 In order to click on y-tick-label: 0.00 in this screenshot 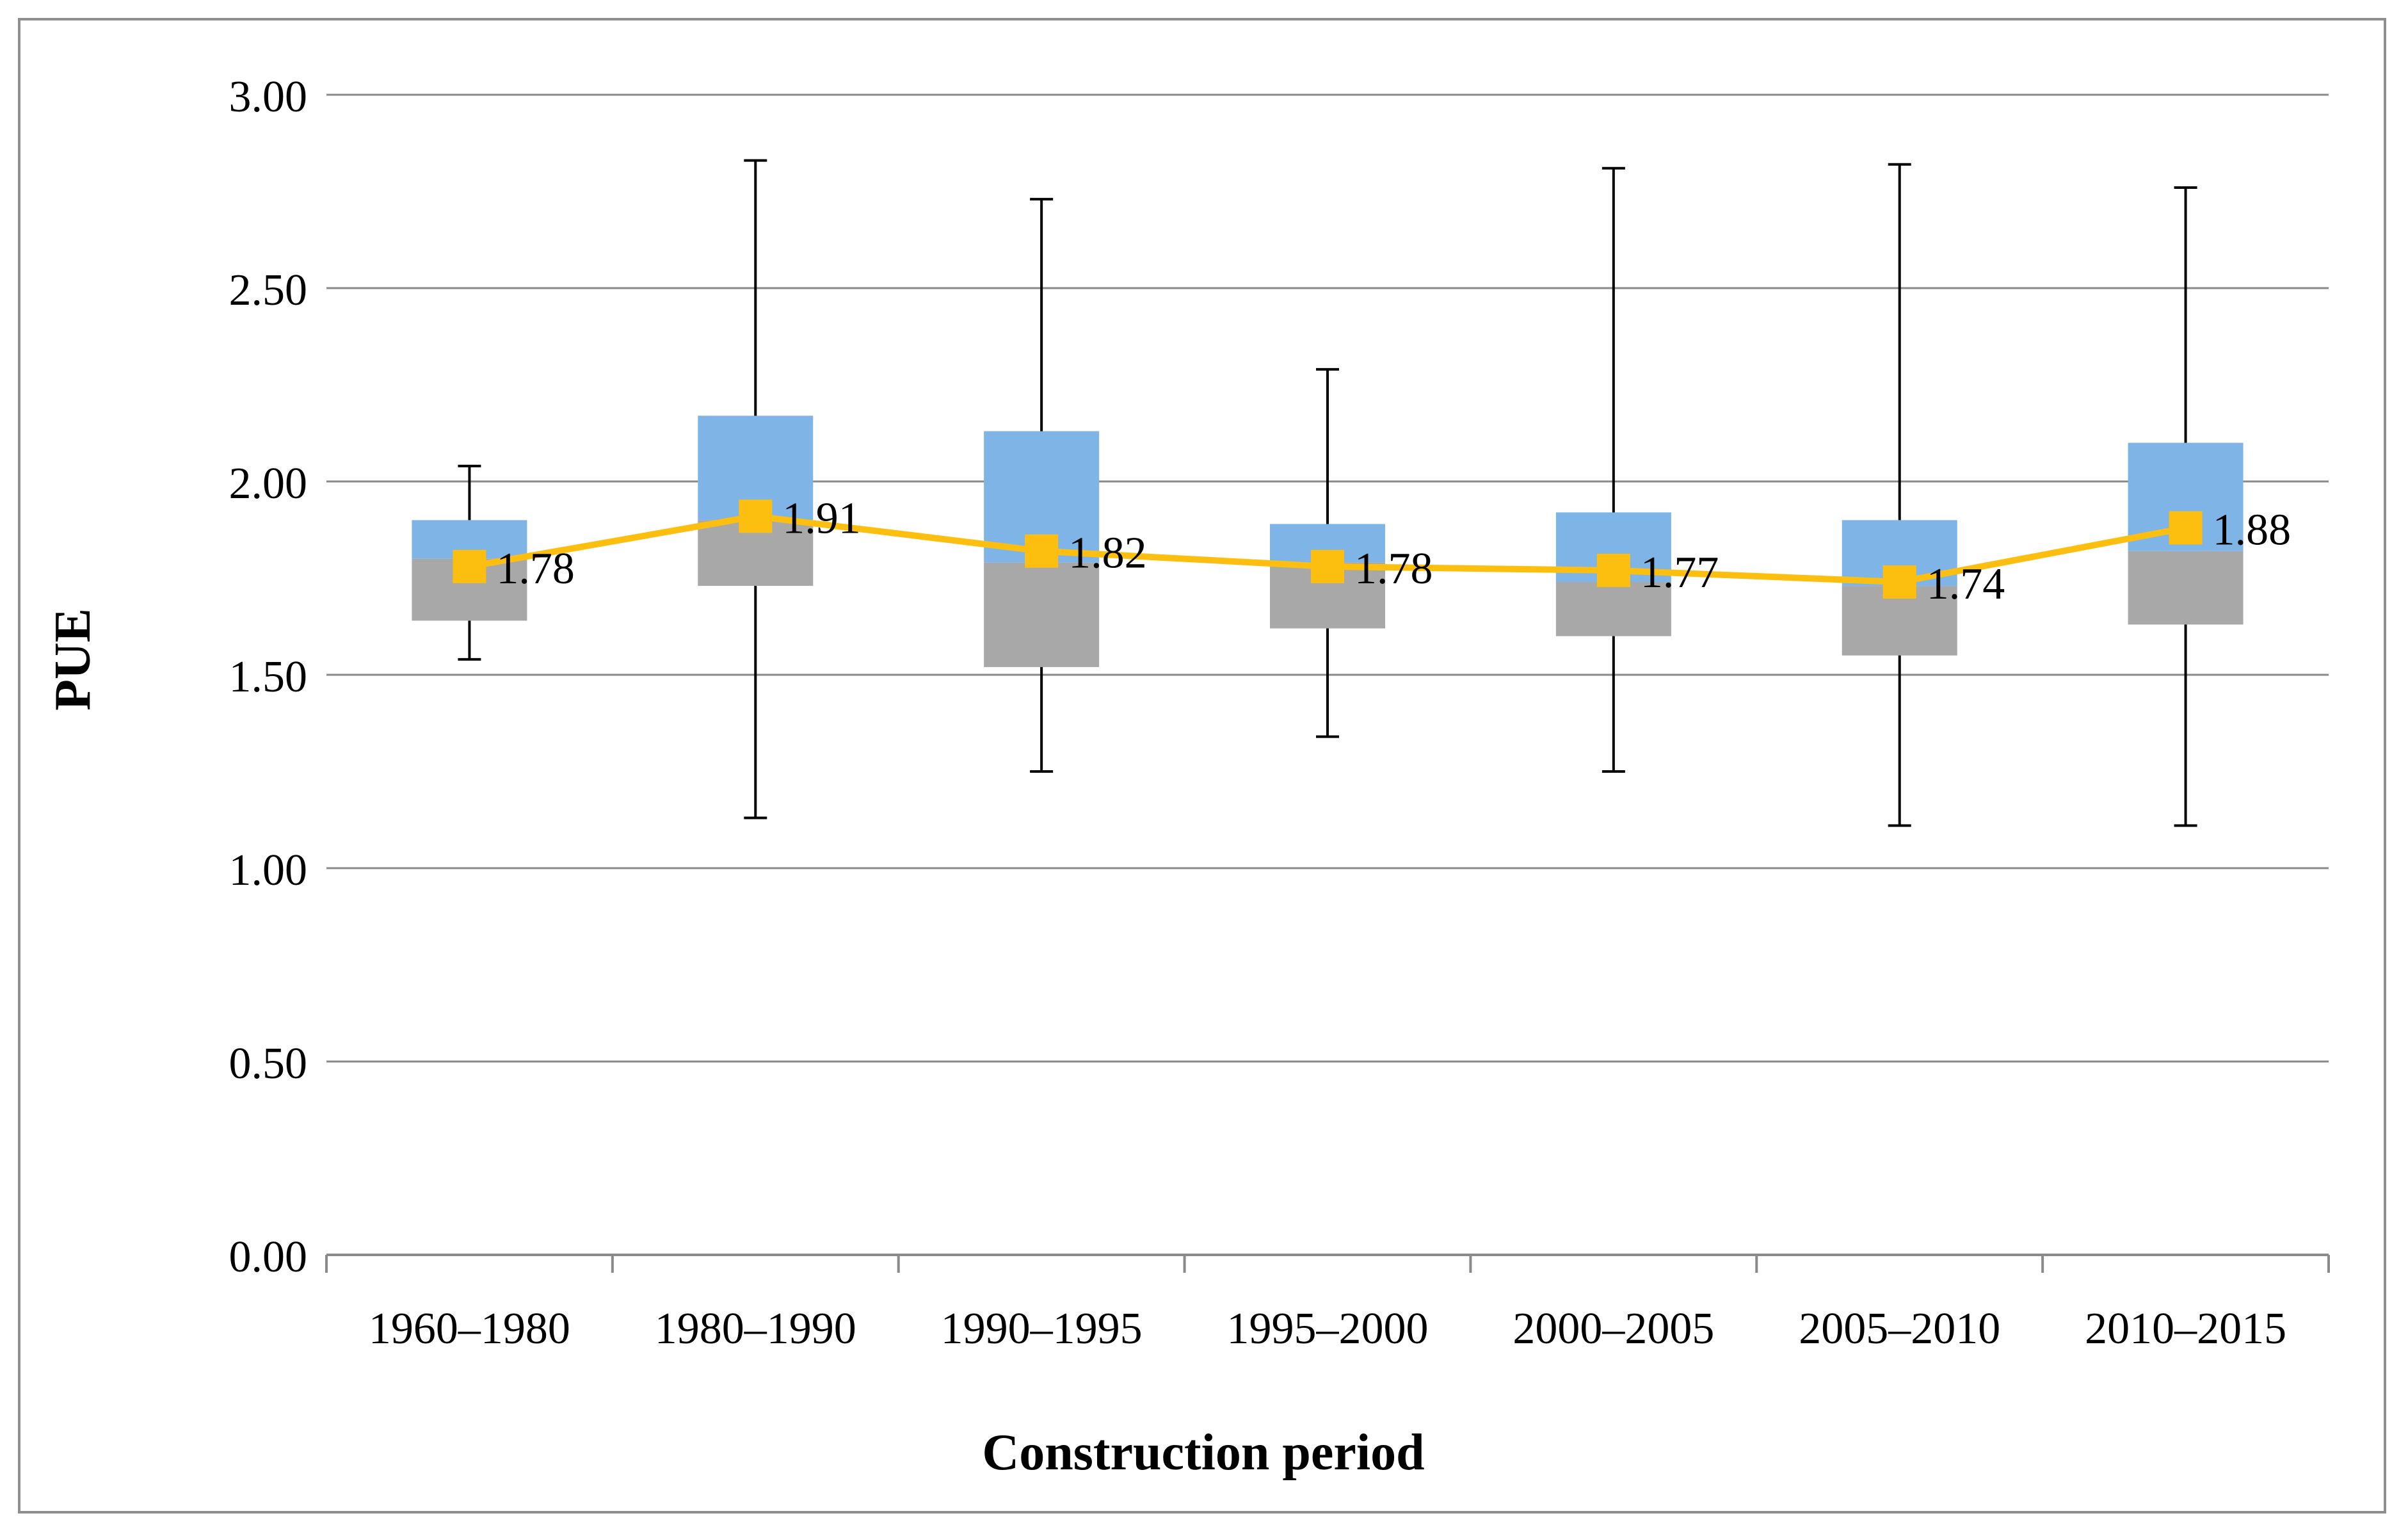, I will do `click(268, 1257)`.